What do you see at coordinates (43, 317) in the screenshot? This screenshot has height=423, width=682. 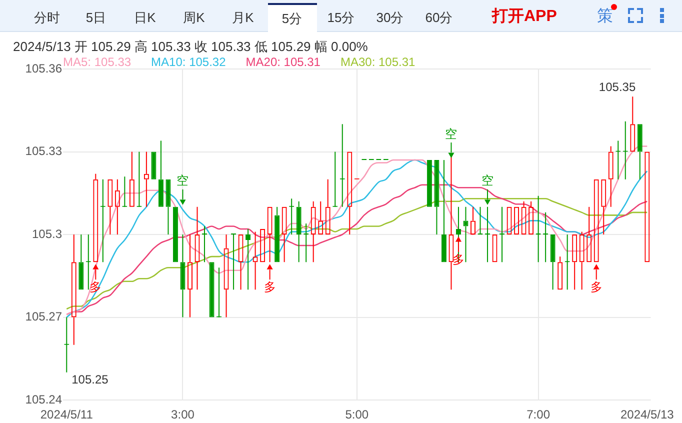 I see `y-tick-label: 105.27` at bounding box center [43, 317].